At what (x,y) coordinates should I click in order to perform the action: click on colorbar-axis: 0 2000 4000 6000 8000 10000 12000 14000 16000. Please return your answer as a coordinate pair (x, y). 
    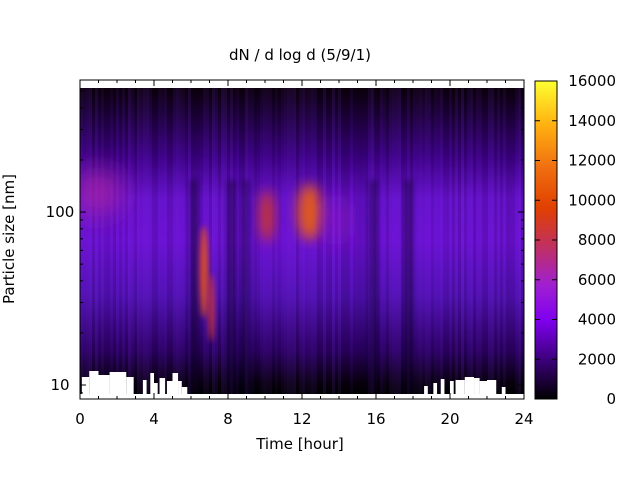
    Looking at the image, I should click on (575, 240).